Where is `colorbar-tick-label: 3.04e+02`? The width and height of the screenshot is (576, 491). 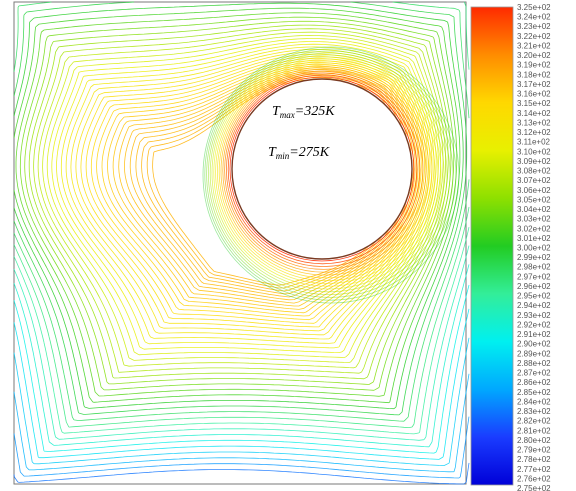
colorbar-tick-label: 3.04e+02 is located at coordinates (534, 209).